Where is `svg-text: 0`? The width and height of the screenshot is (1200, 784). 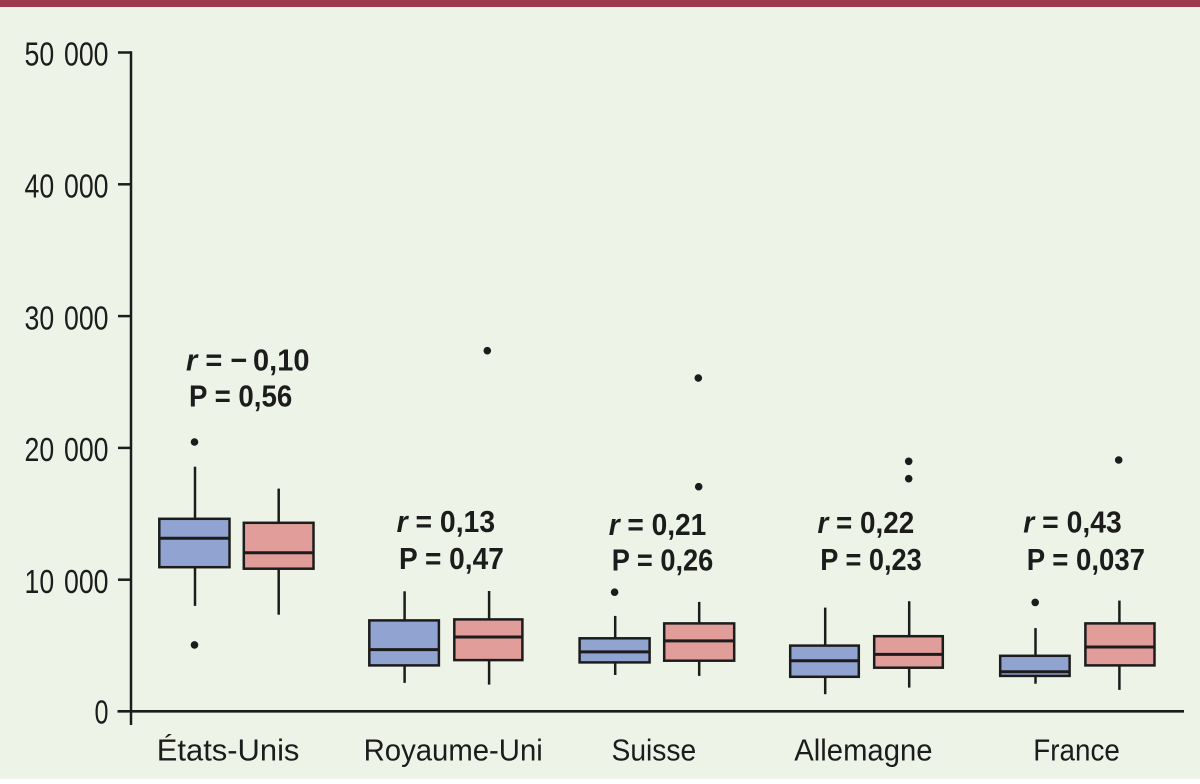 svg-text: 0 is located at coordinates (102, 712).